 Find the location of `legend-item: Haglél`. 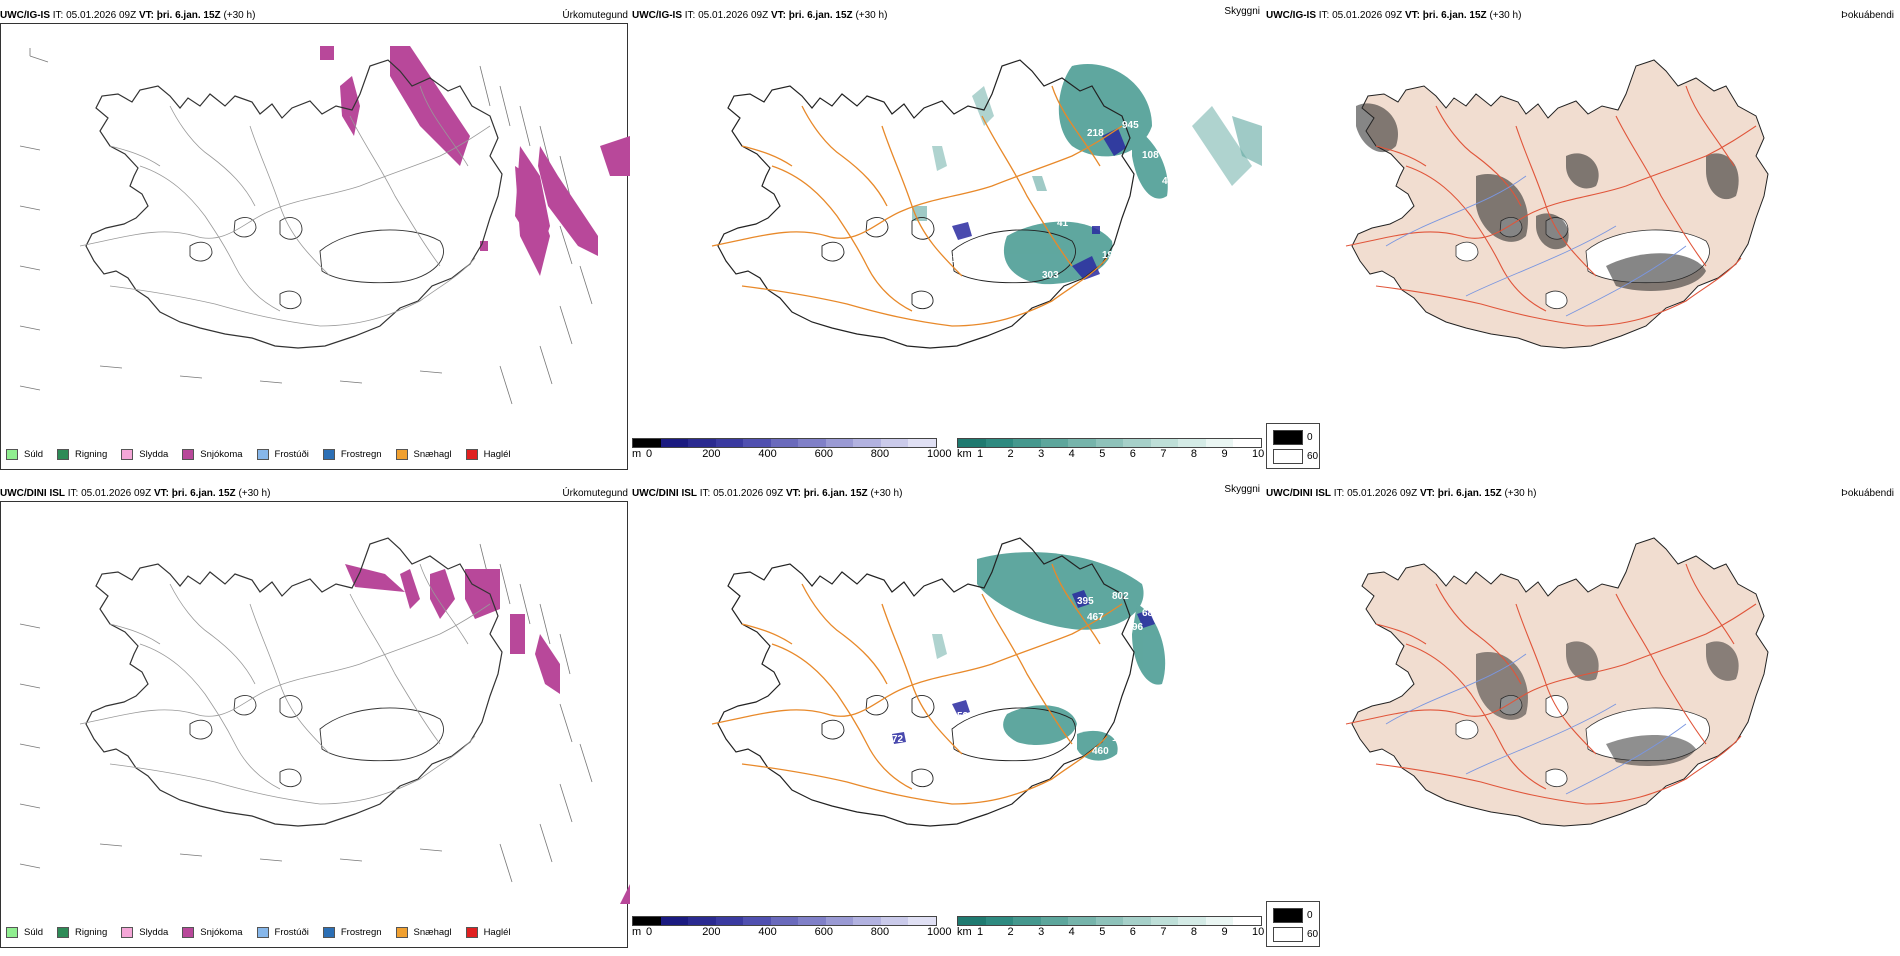

legend-item: Haglél is located at coordinates (488, 932).